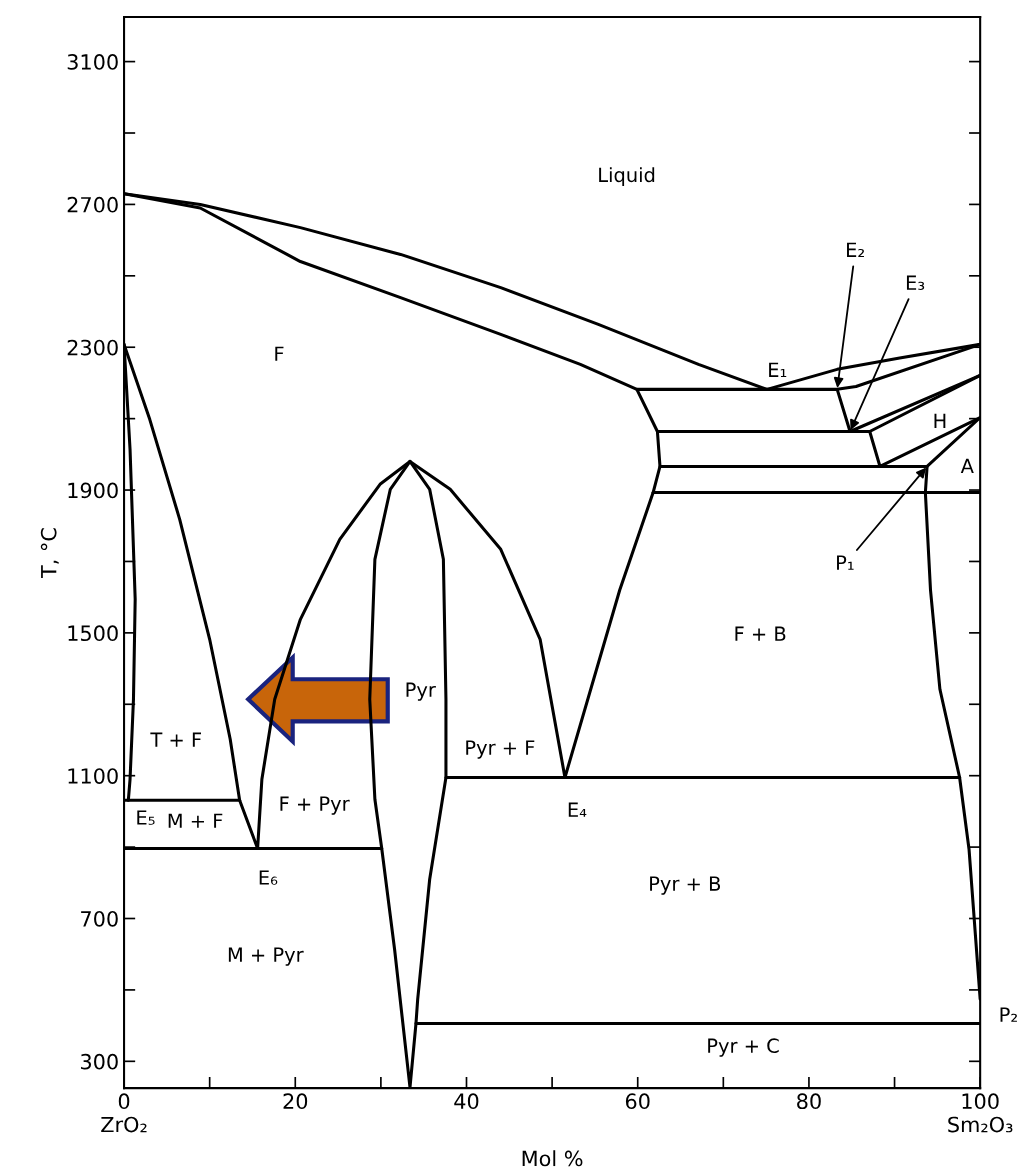 The image size is (1021, 1170). Describe the element at coordinates (778, 369) in the screenshot. I see `annotation: E₁` at that location.